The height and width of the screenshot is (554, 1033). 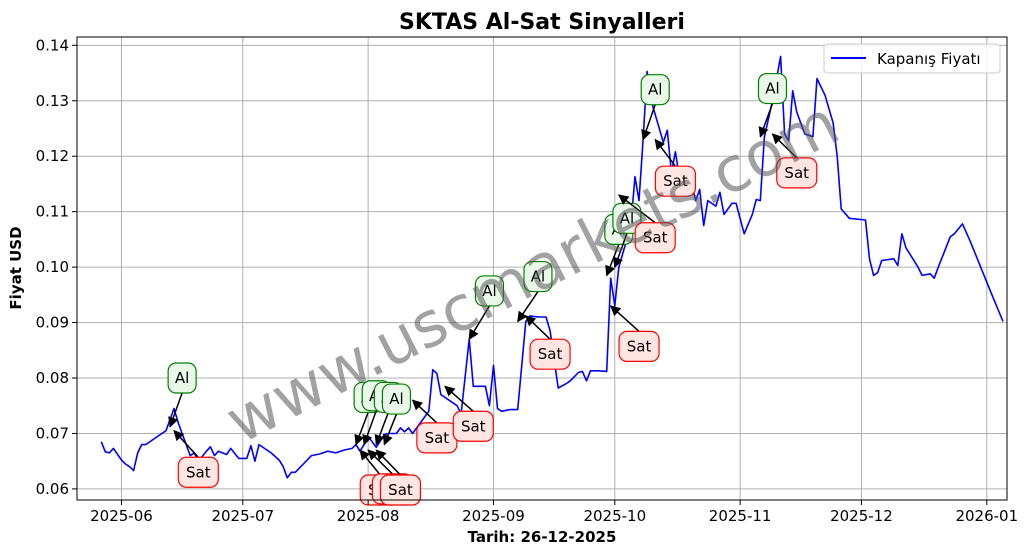 What do you see at coordinates (52, 45) in the screenshot?
I see `y-tick-label: 0.14` at bounding box center [52, 45].